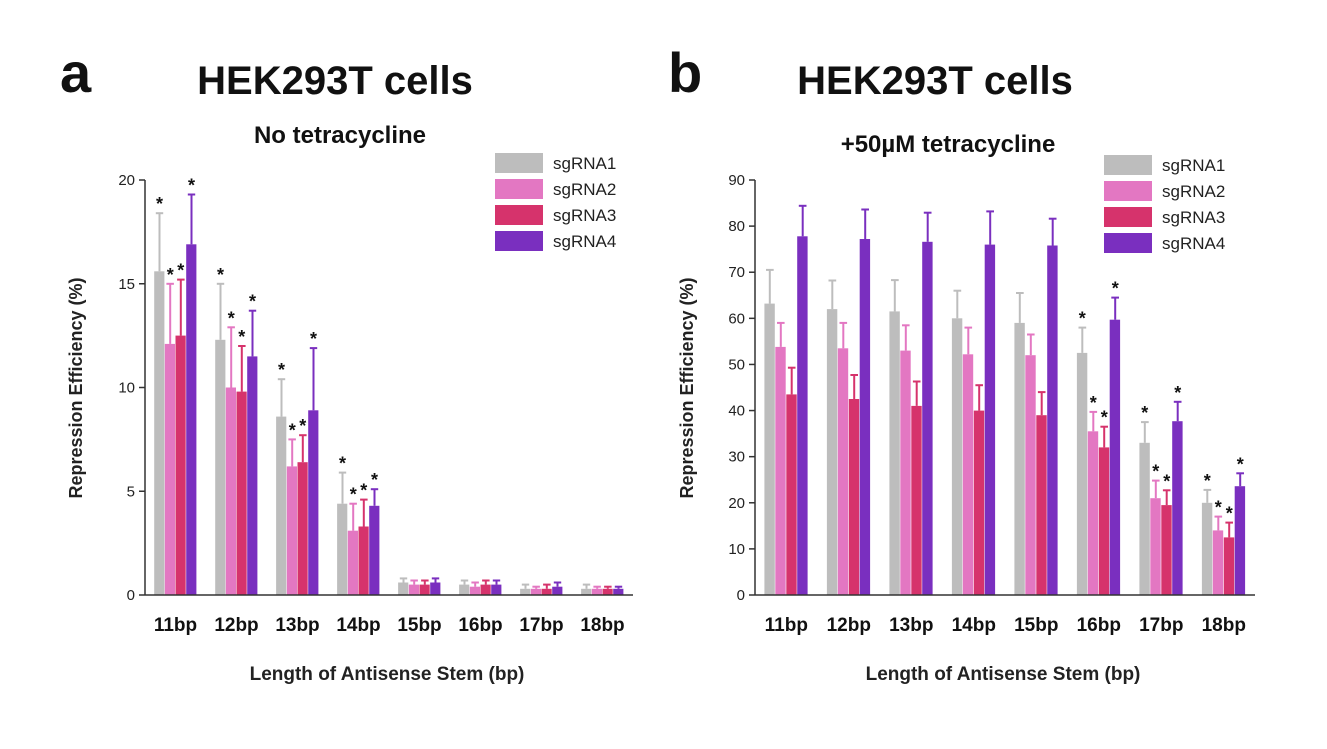  What do you see at coordinates (474, 590) in the screenshot?
I see `bar-sgRNA2-16bp` at bounding box center [474, 590].